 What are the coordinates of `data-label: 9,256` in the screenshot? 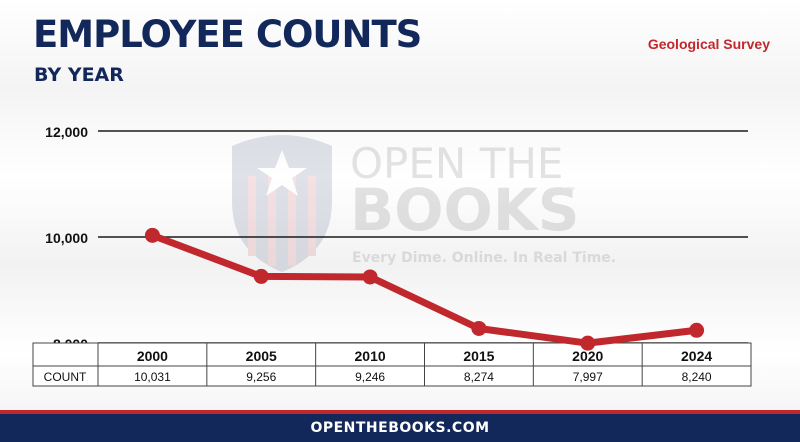 It's located at (261, 377).